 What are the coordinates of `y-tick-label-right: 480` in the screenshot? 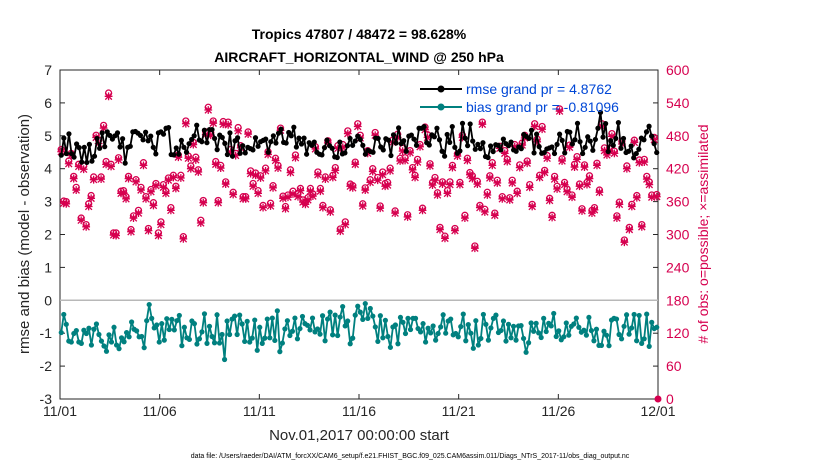 It's located at (678, 136).